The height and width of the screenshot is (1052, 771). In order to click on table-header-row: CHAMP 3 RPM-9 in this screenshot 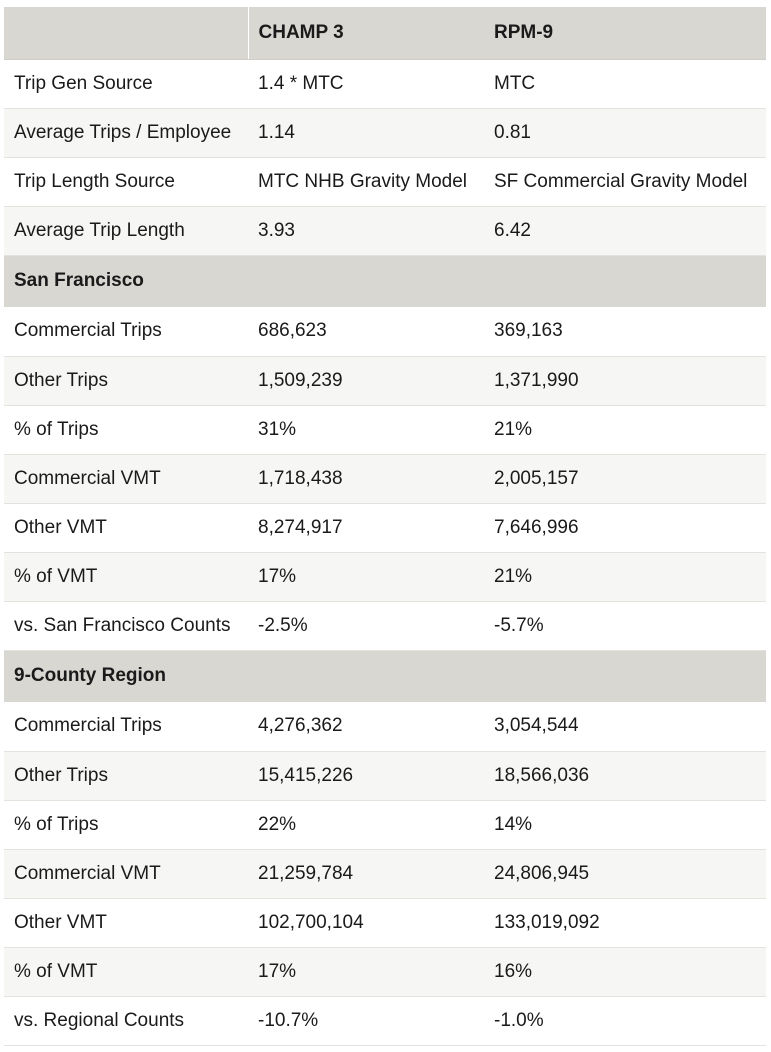, I will do `click(385, 33)`.